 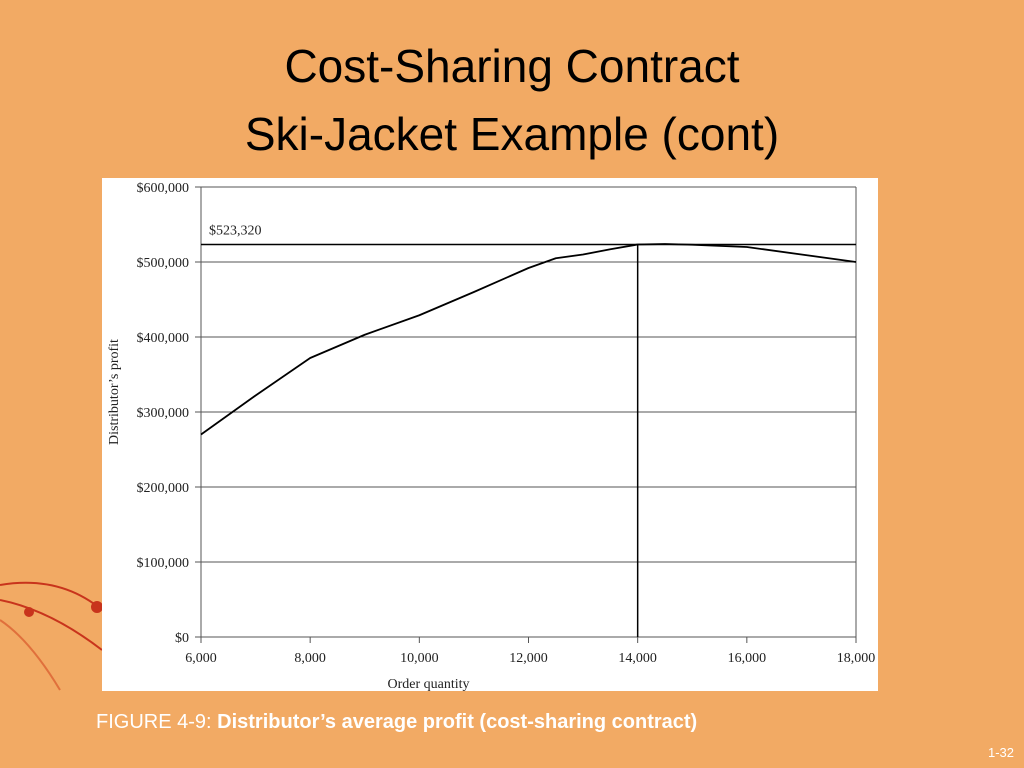 What do you see at coordinates (163, 338) in the screenshot?
I see `y-tick-label: $400,000` at bounding box center [163, 338].